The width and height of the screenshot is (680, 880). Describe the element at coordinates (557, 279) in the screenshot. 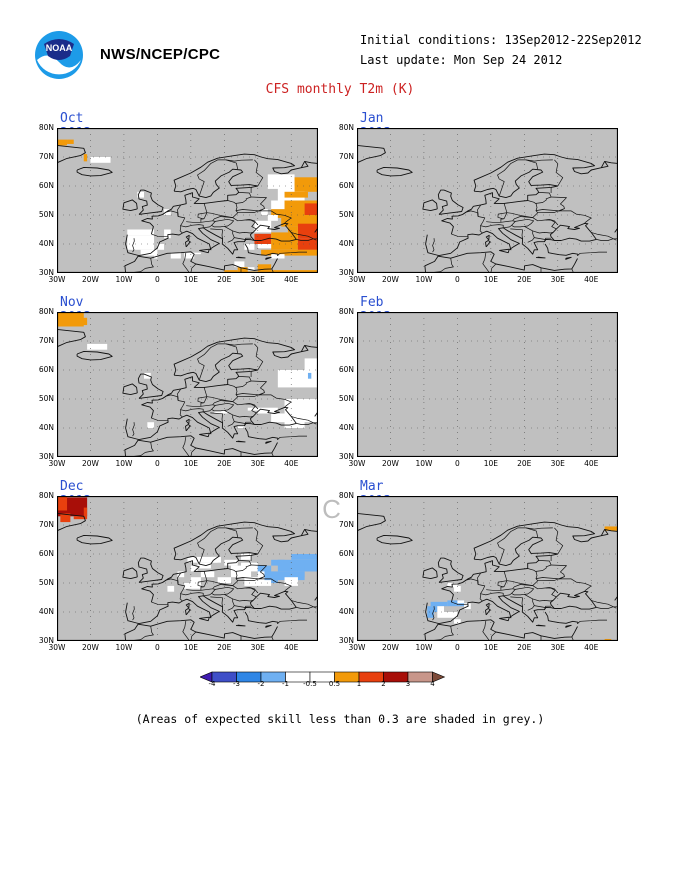

I see `lon-tick-label: 30E` at that location.